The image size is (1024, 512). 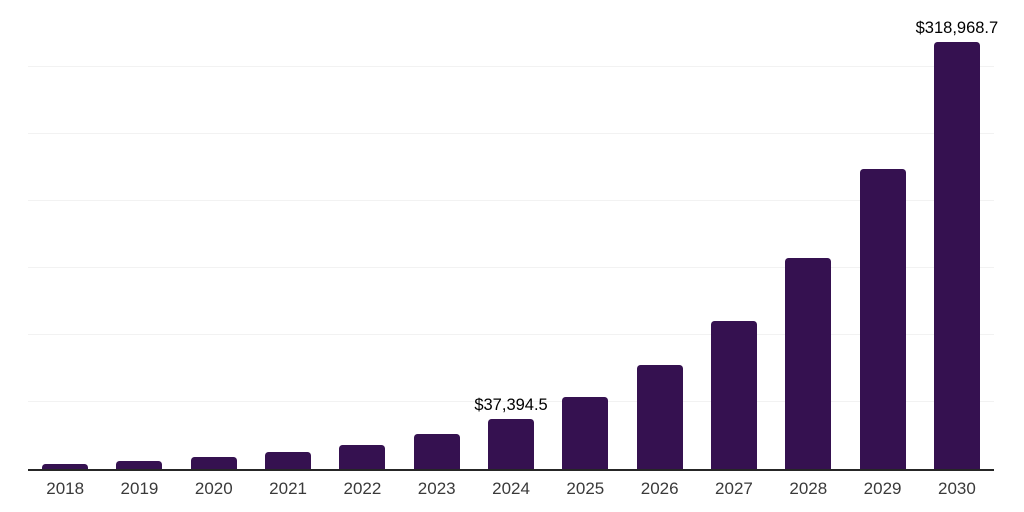 I want to click on bar-band-2022, so click(x=362, y=234).